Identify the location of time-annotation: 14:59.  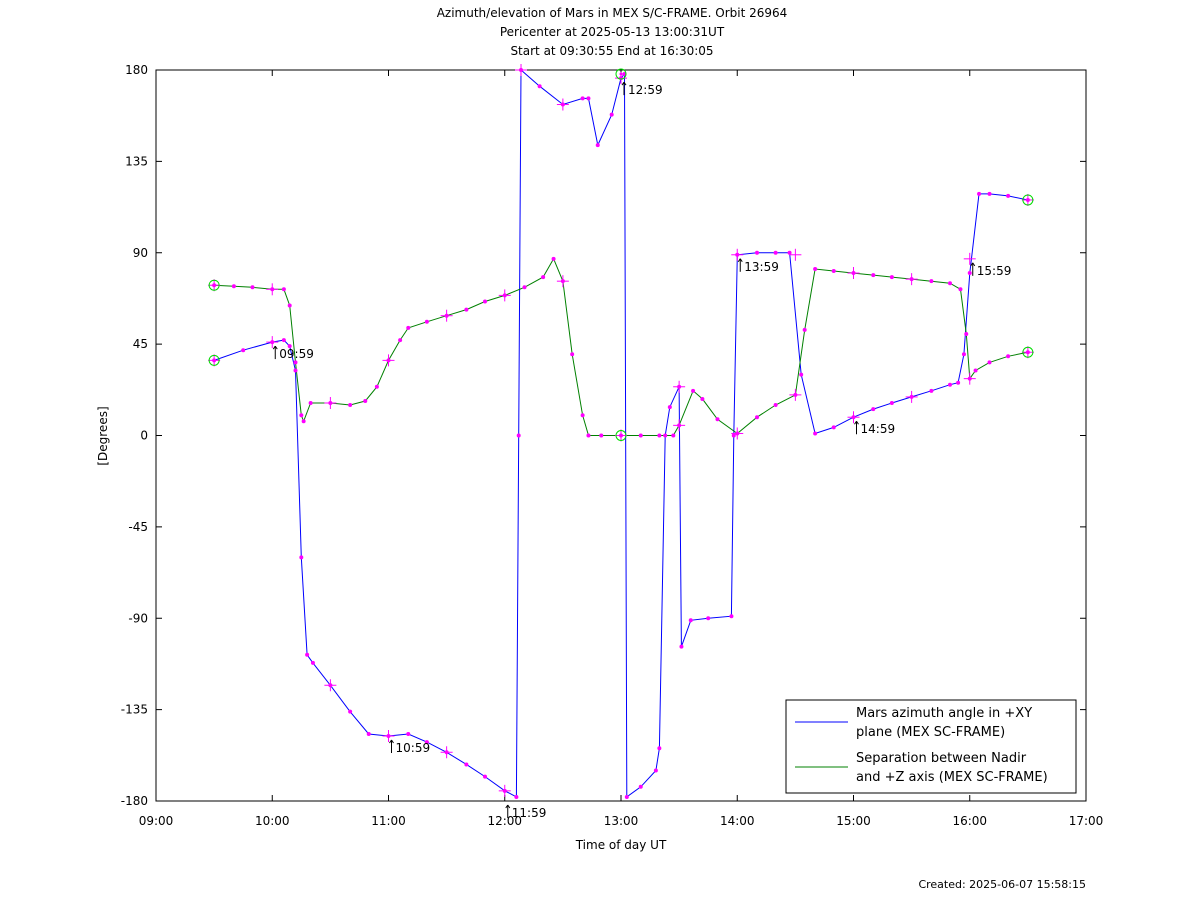
(874, 428).